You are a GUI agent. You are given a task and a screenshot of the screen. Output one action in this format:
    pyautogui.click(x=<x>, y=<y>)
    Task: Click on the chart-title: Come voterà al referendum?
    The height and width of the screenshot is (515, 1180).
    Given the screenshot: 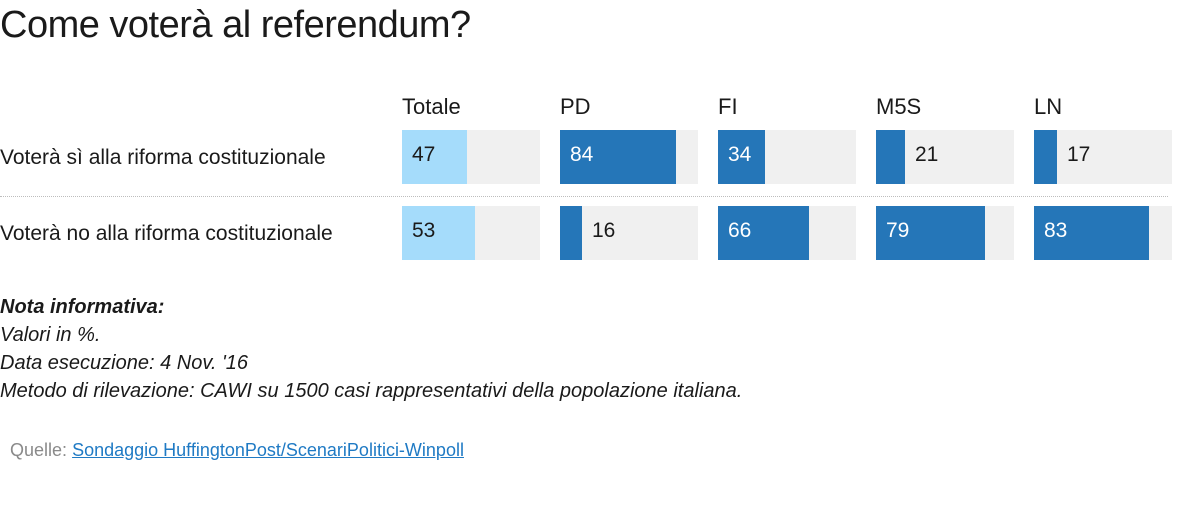 What is the action you would take?
    pyautogui.click(x=235, y=25)
    